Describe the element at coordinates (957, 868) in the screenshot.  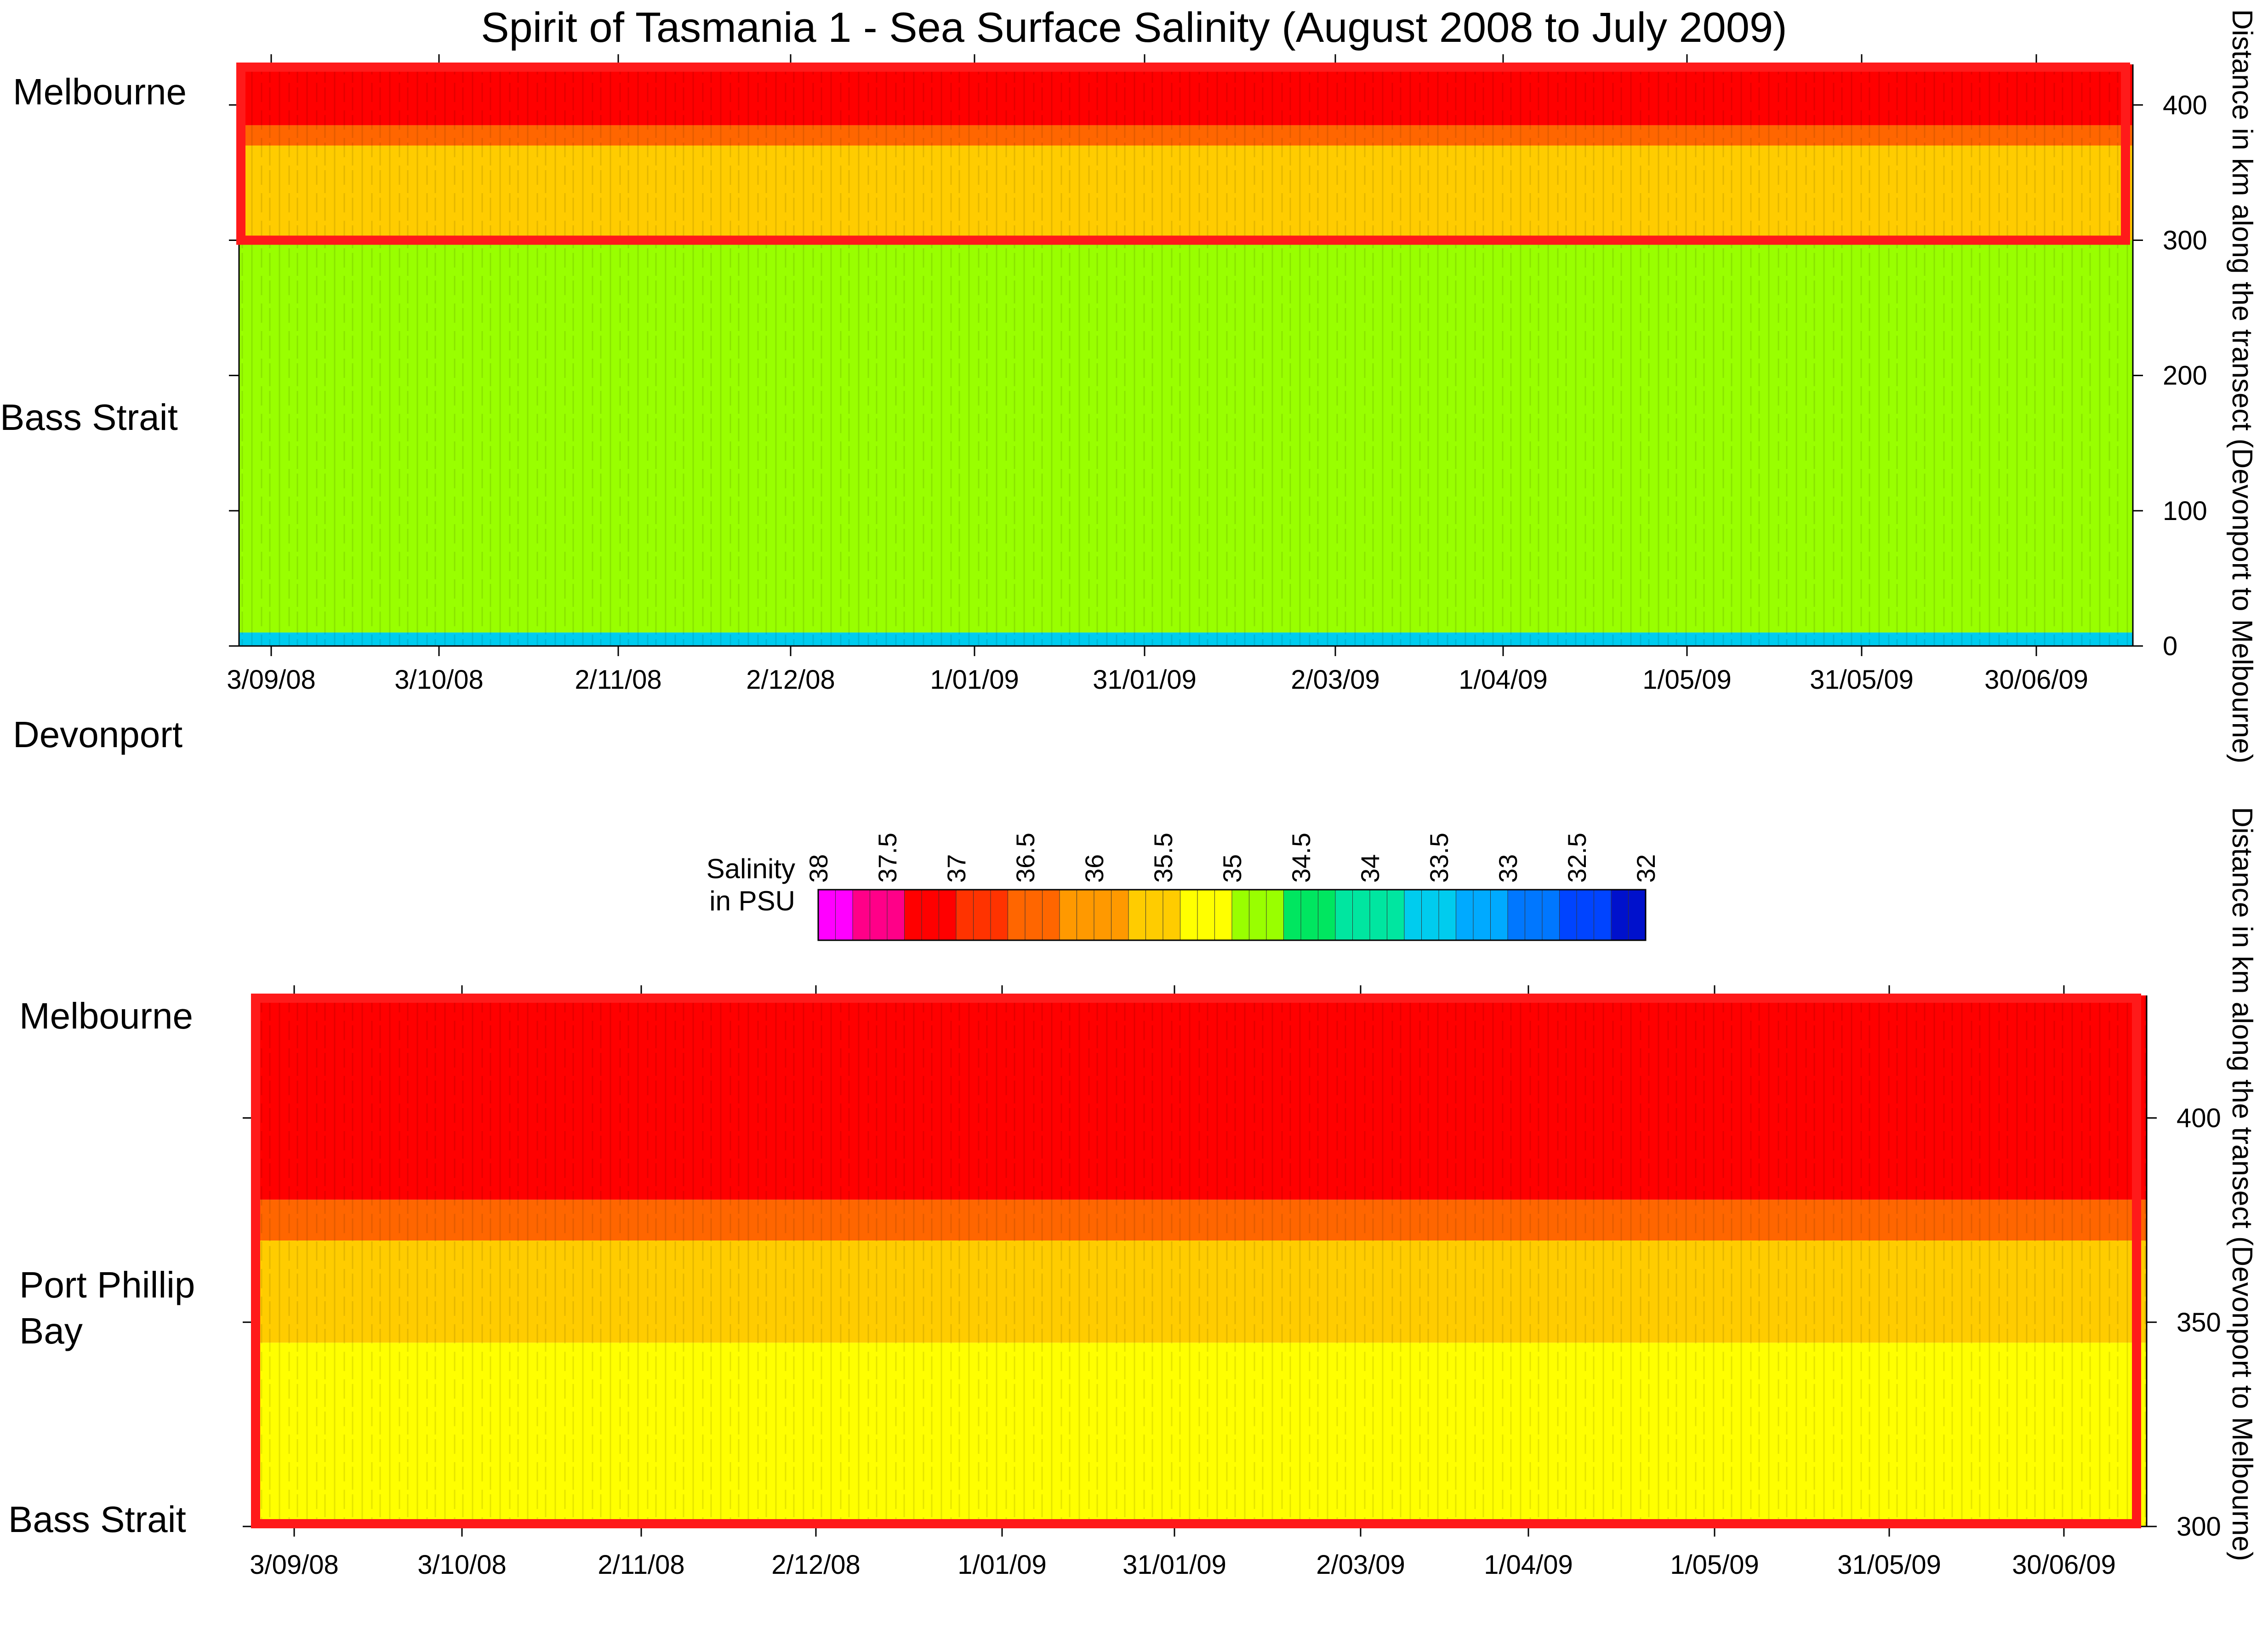
I see `colorbar-tick-label-2: 37` at that location.